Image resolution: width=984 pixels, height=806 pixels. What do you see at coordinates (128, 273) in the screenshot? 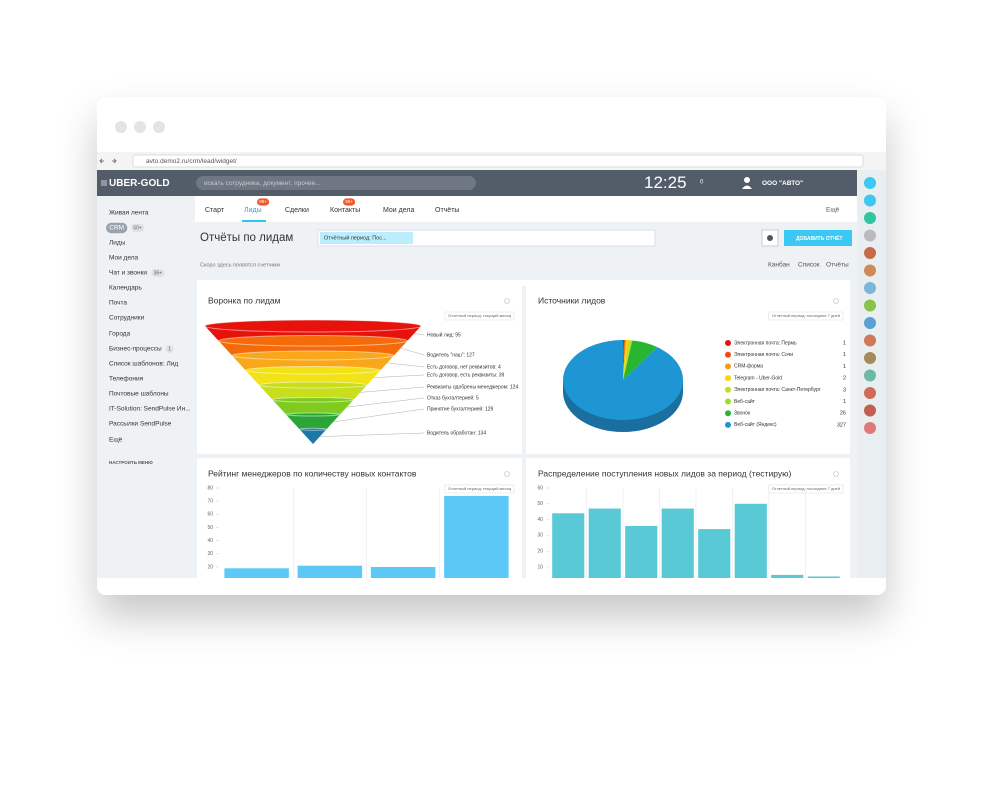
I see `menu-item: Чат и звонки` at bounding box center [128, 273].